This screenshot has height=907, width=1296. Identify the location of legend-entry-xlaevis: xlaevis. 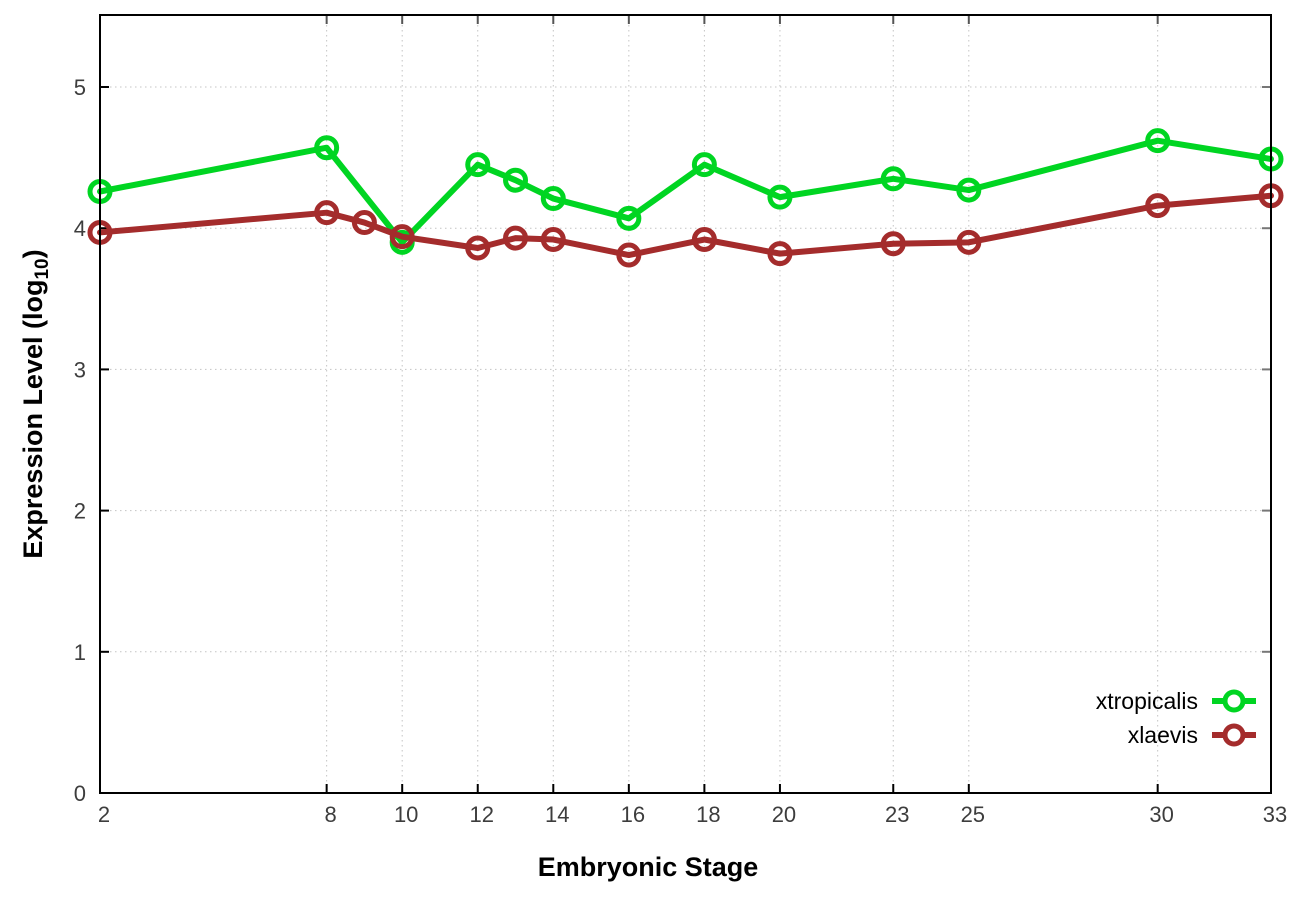
(1177, 735).